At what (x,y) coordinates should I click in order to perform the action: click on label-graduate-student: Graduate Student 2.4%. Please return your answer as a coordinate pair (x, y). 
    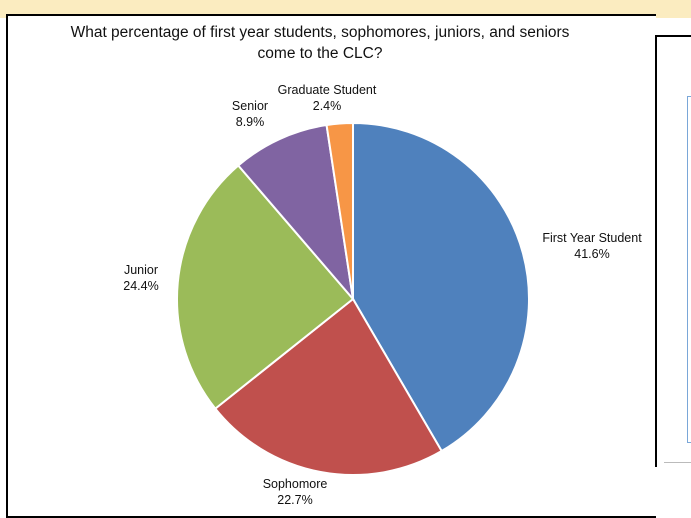
    Looking at the image, I should click on (327, 98).